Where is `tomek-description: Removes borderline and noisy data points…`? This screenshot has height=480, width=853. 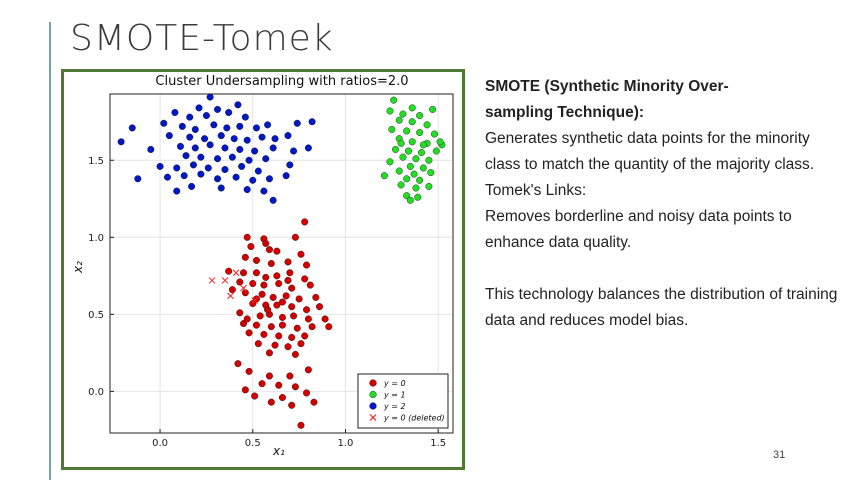
tomek-description: Removes borderline and noisy data points… is located at coordinates (638, 229).